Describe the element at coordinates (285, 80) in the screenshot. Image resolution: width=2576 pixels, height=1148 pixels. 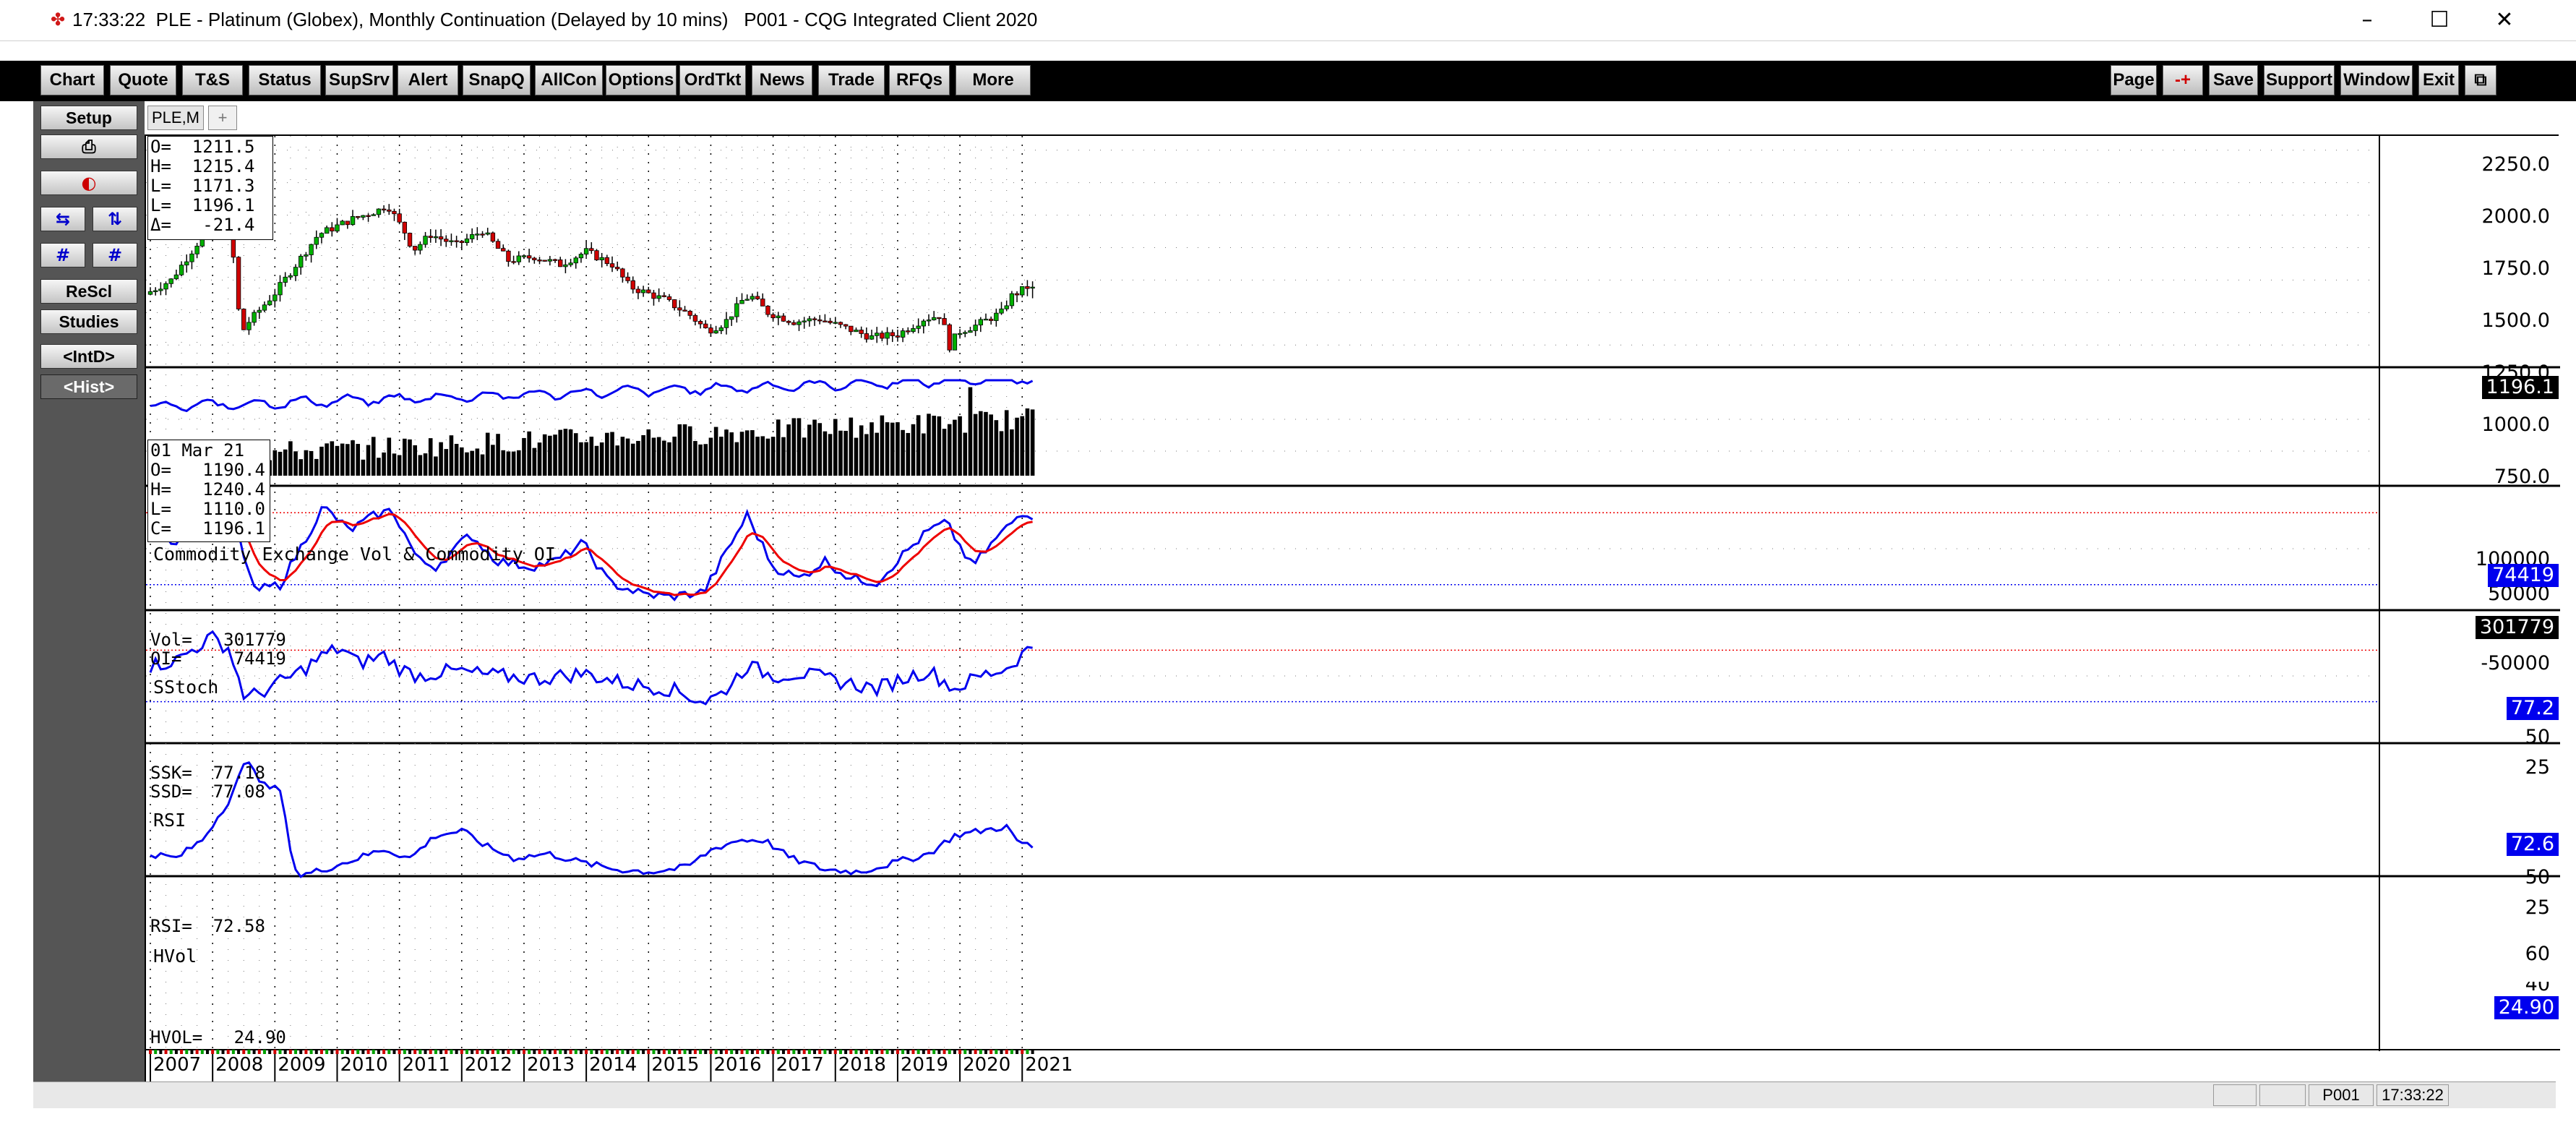
I see `status-button: Status` at that location.